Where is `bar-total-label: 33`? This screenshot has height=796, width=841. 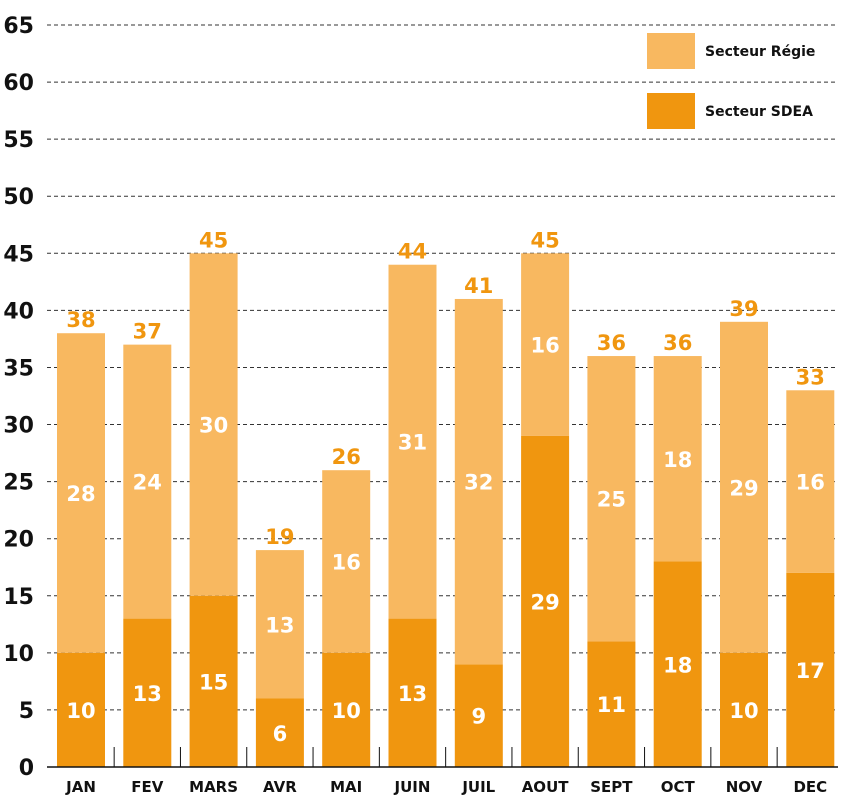
bar-total-label: 33 is located at coordinates (810, 377).